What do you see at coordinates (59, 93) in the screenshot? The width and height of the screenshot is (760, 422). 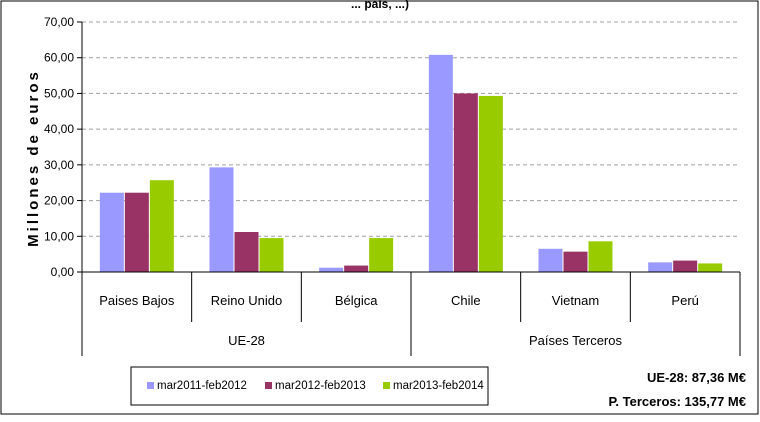 I see `y-tick-label: 50,00` at bounding box center [59, 93].